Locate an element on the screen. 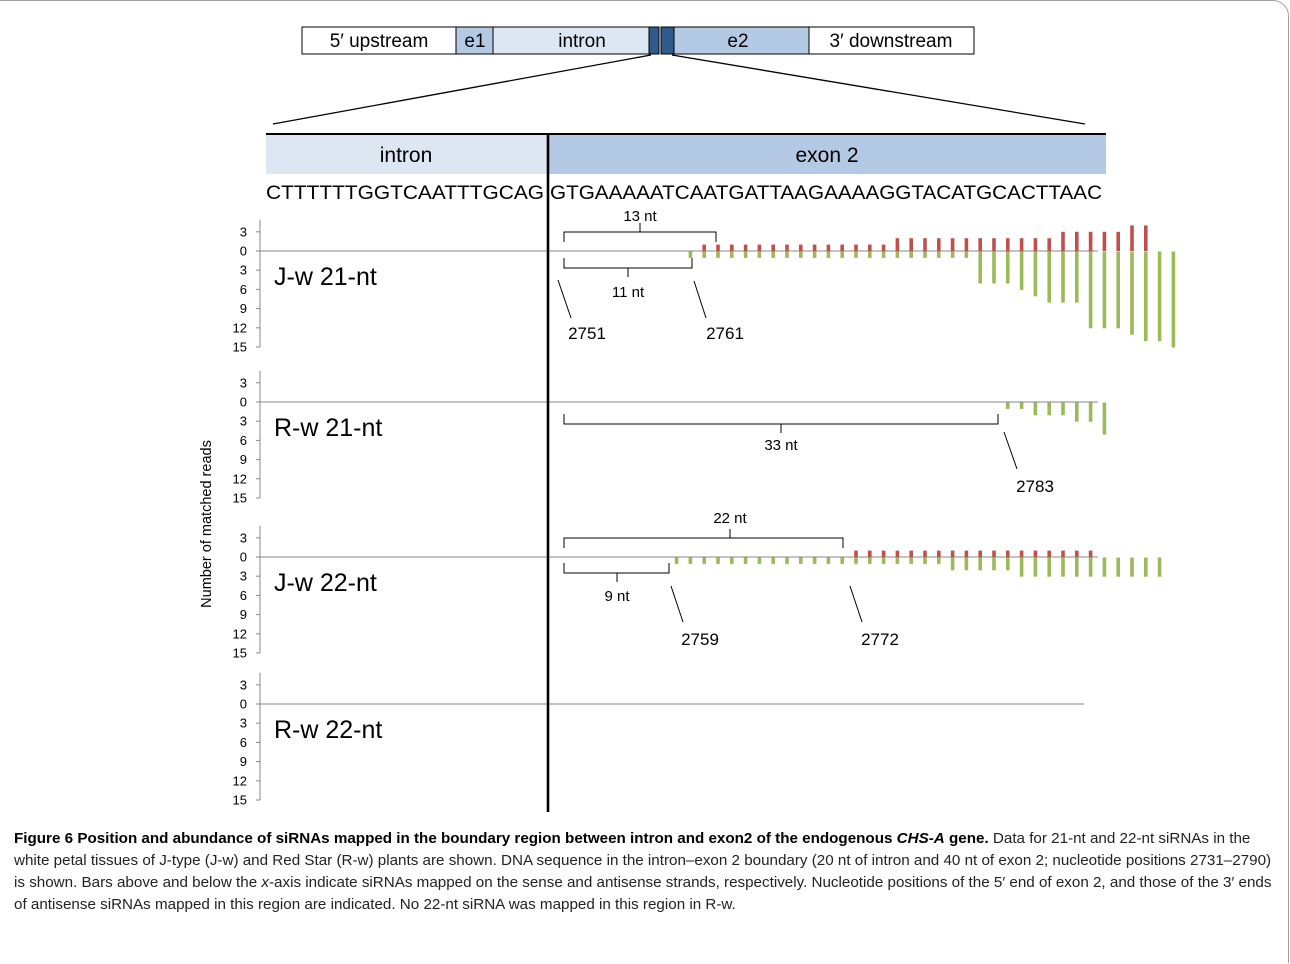 This screenshot has width=1290, height=964. label-2751: 2751 is located at coordinates (587, 333).